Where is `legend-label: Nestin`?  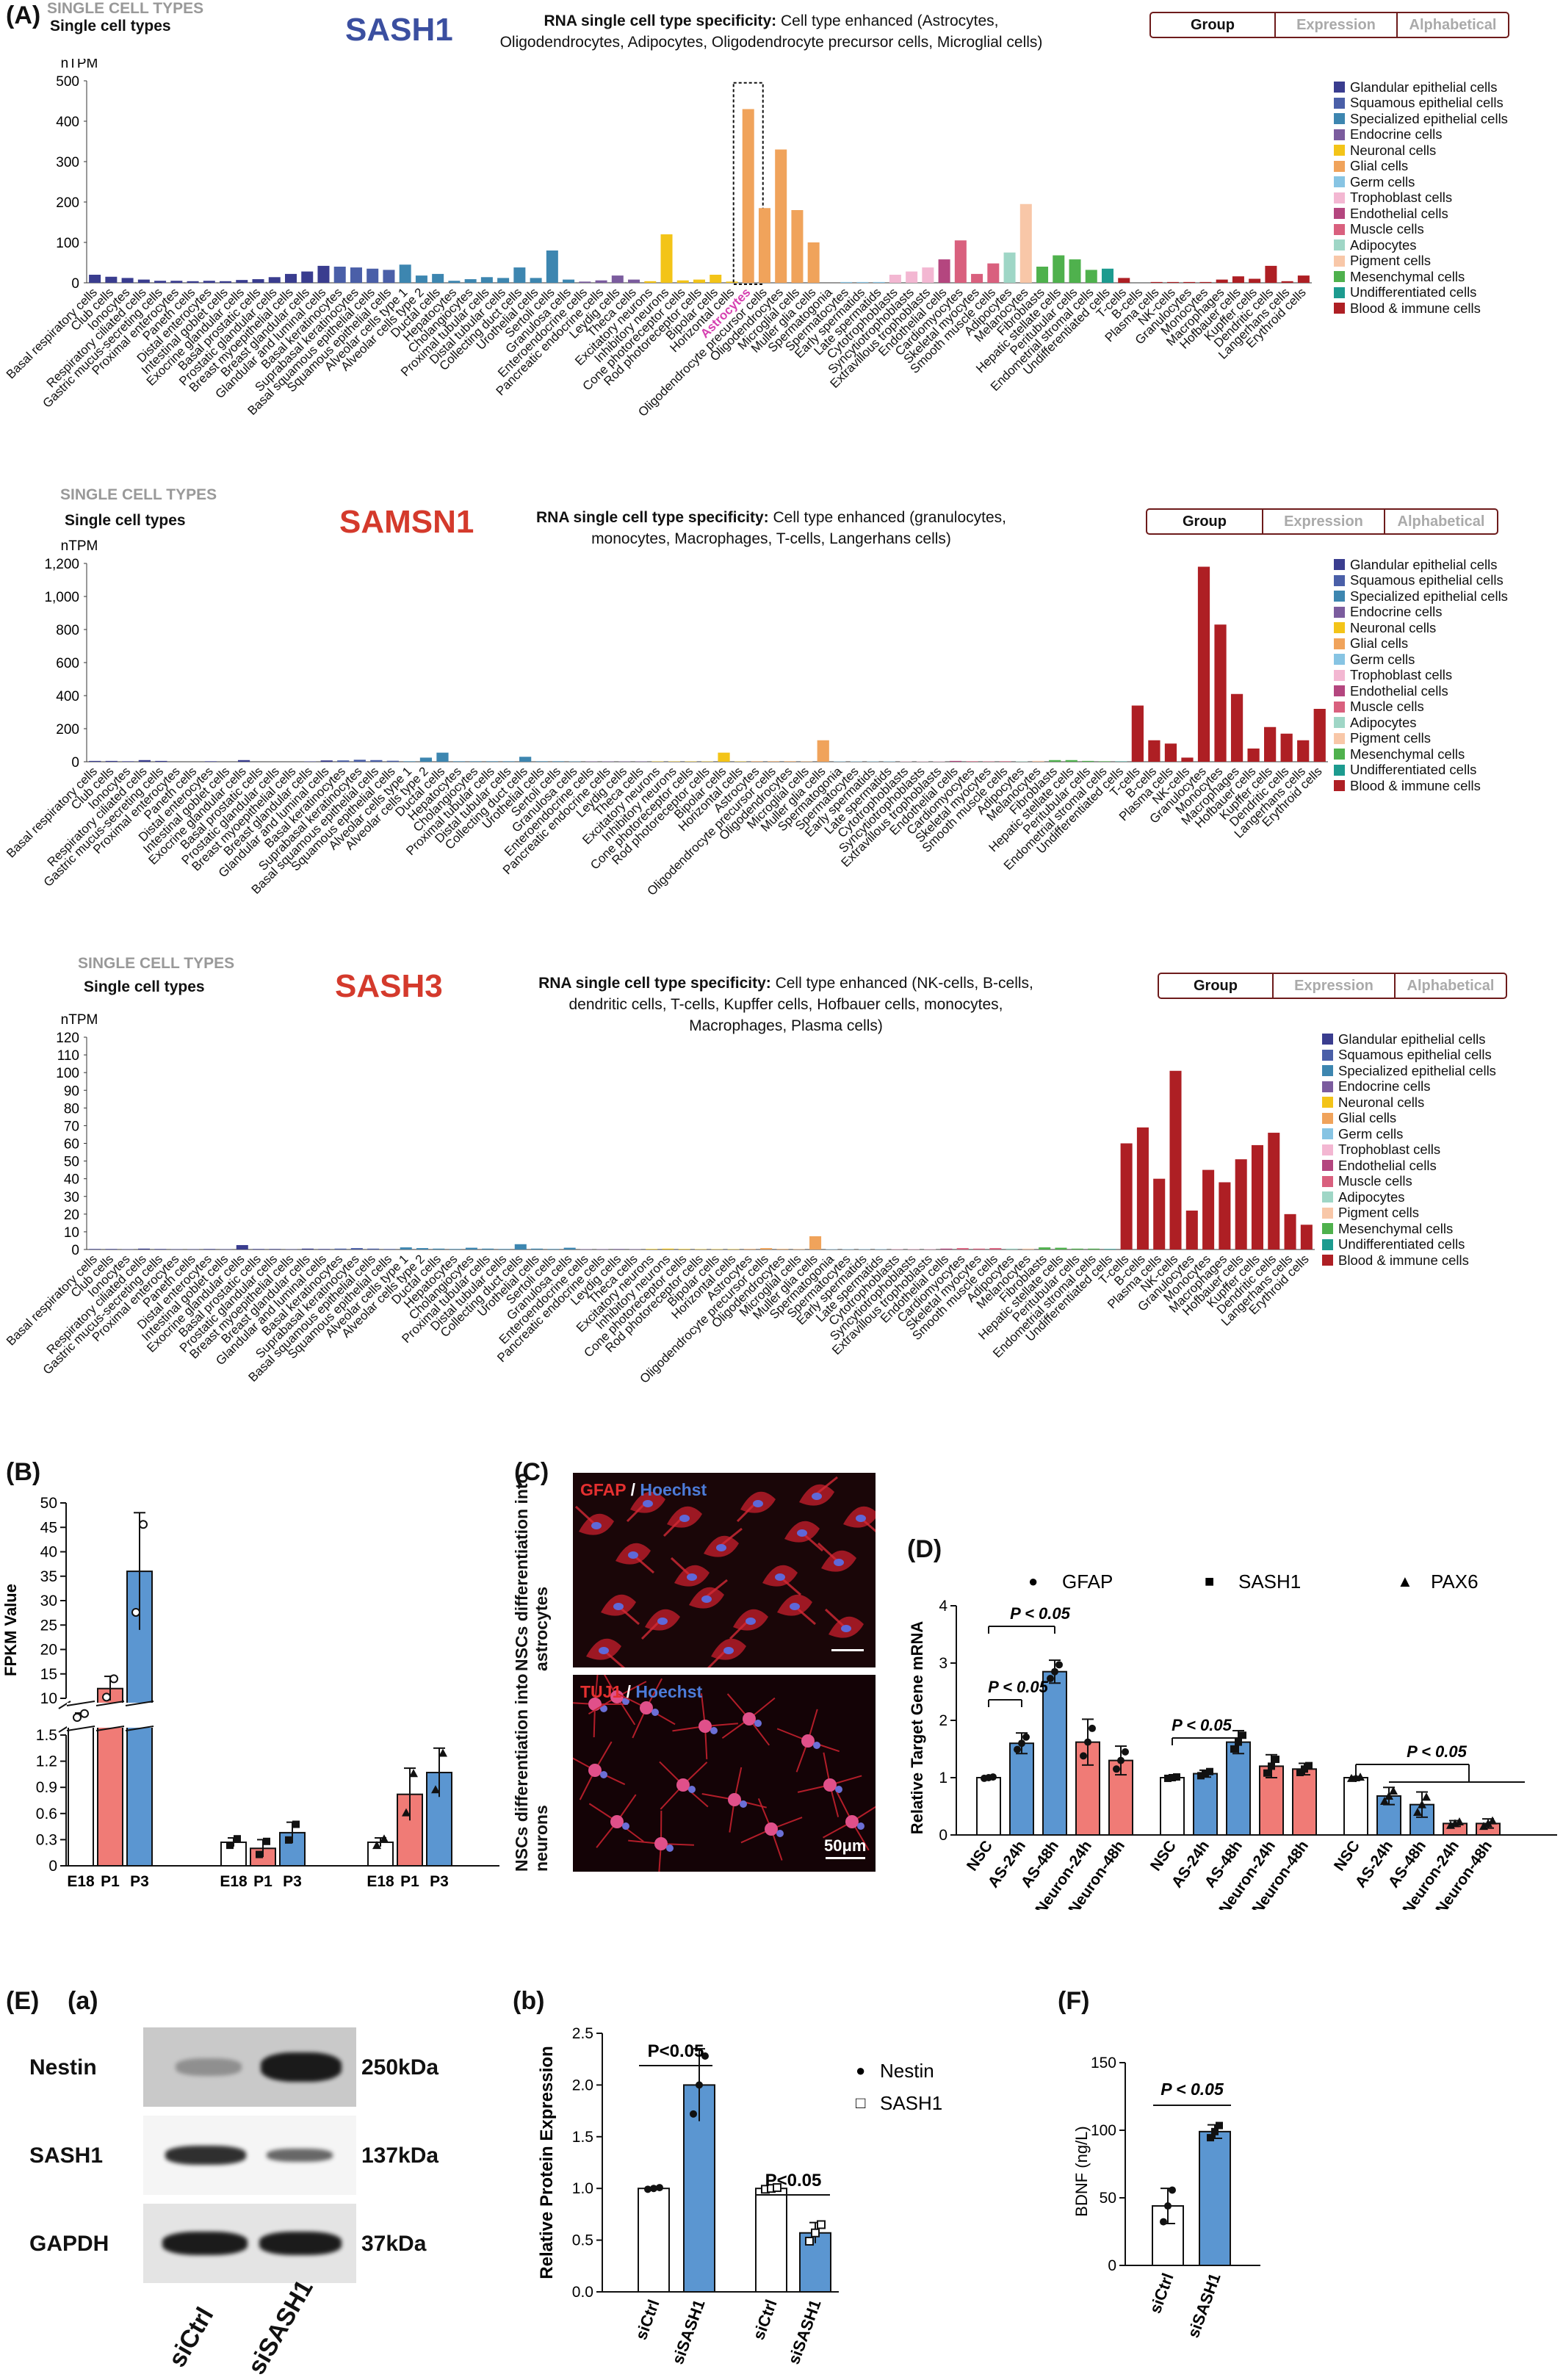 legend-label: Nestin is located at coordinates (907, 2071).